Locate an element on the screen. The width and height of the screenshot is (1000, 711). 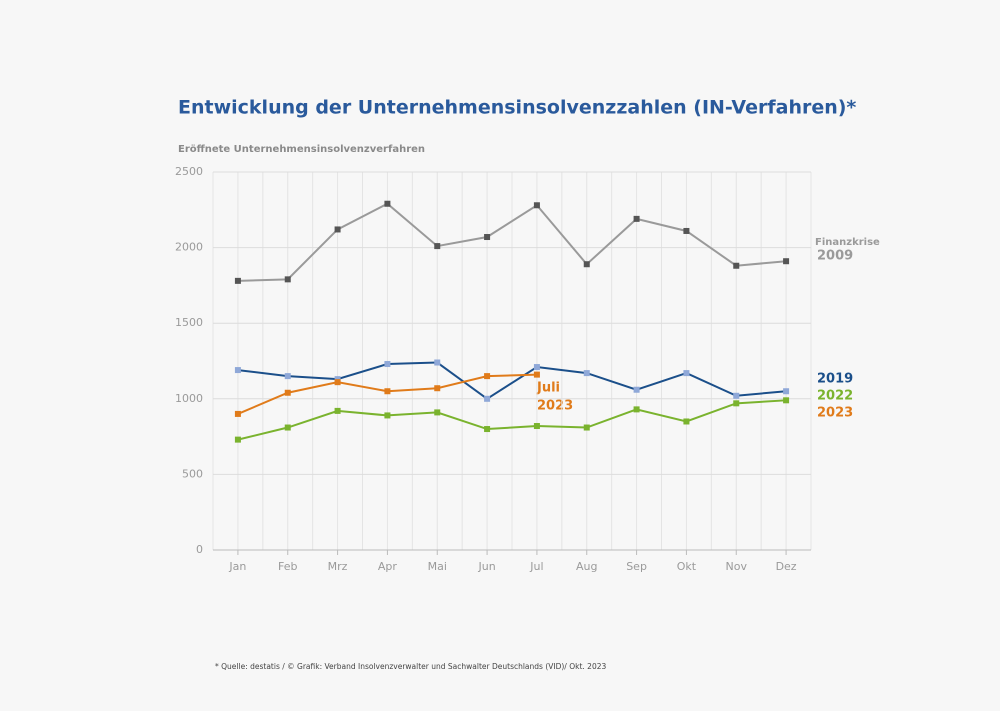
y-tick-label: 500 is located at coordinates (192, 473).